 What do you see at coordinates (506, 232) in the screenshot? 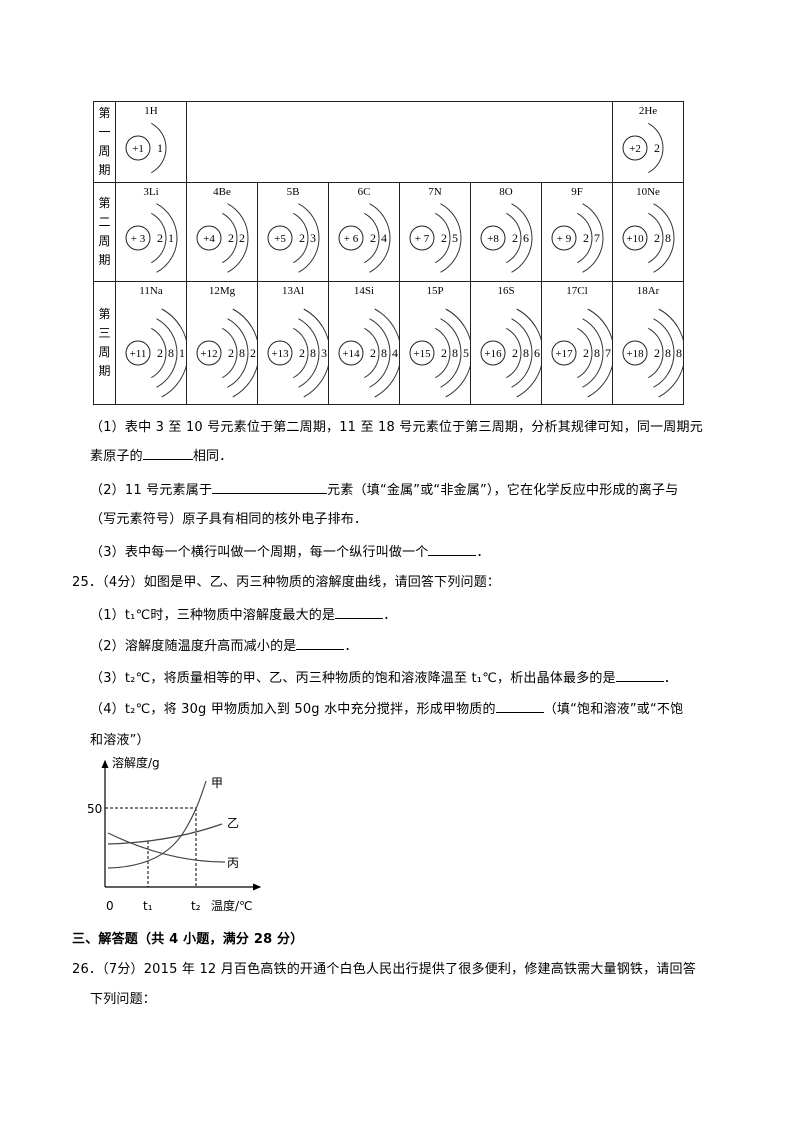
I see `element-cell: 8O +8 2 6` at bounding box center [506, 232].